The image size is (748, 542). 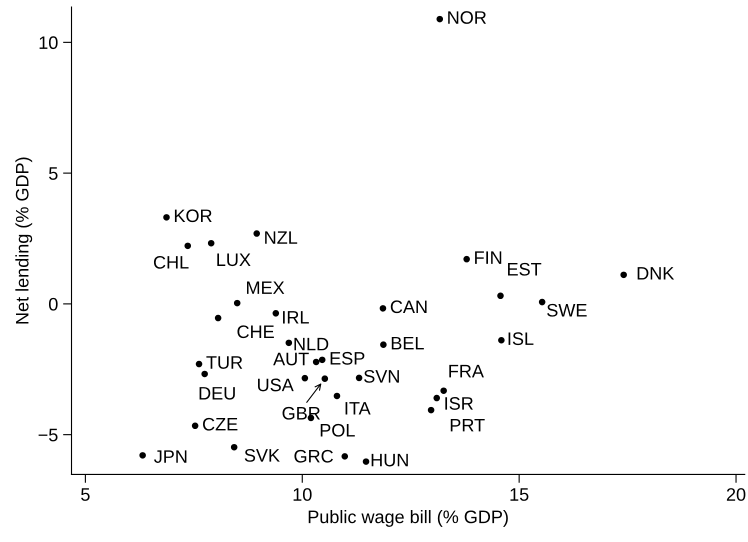 What do you see at coordinates (467, 425) in the screenshot?
I see `annotation: PRT` at bounding box center [467, 425].